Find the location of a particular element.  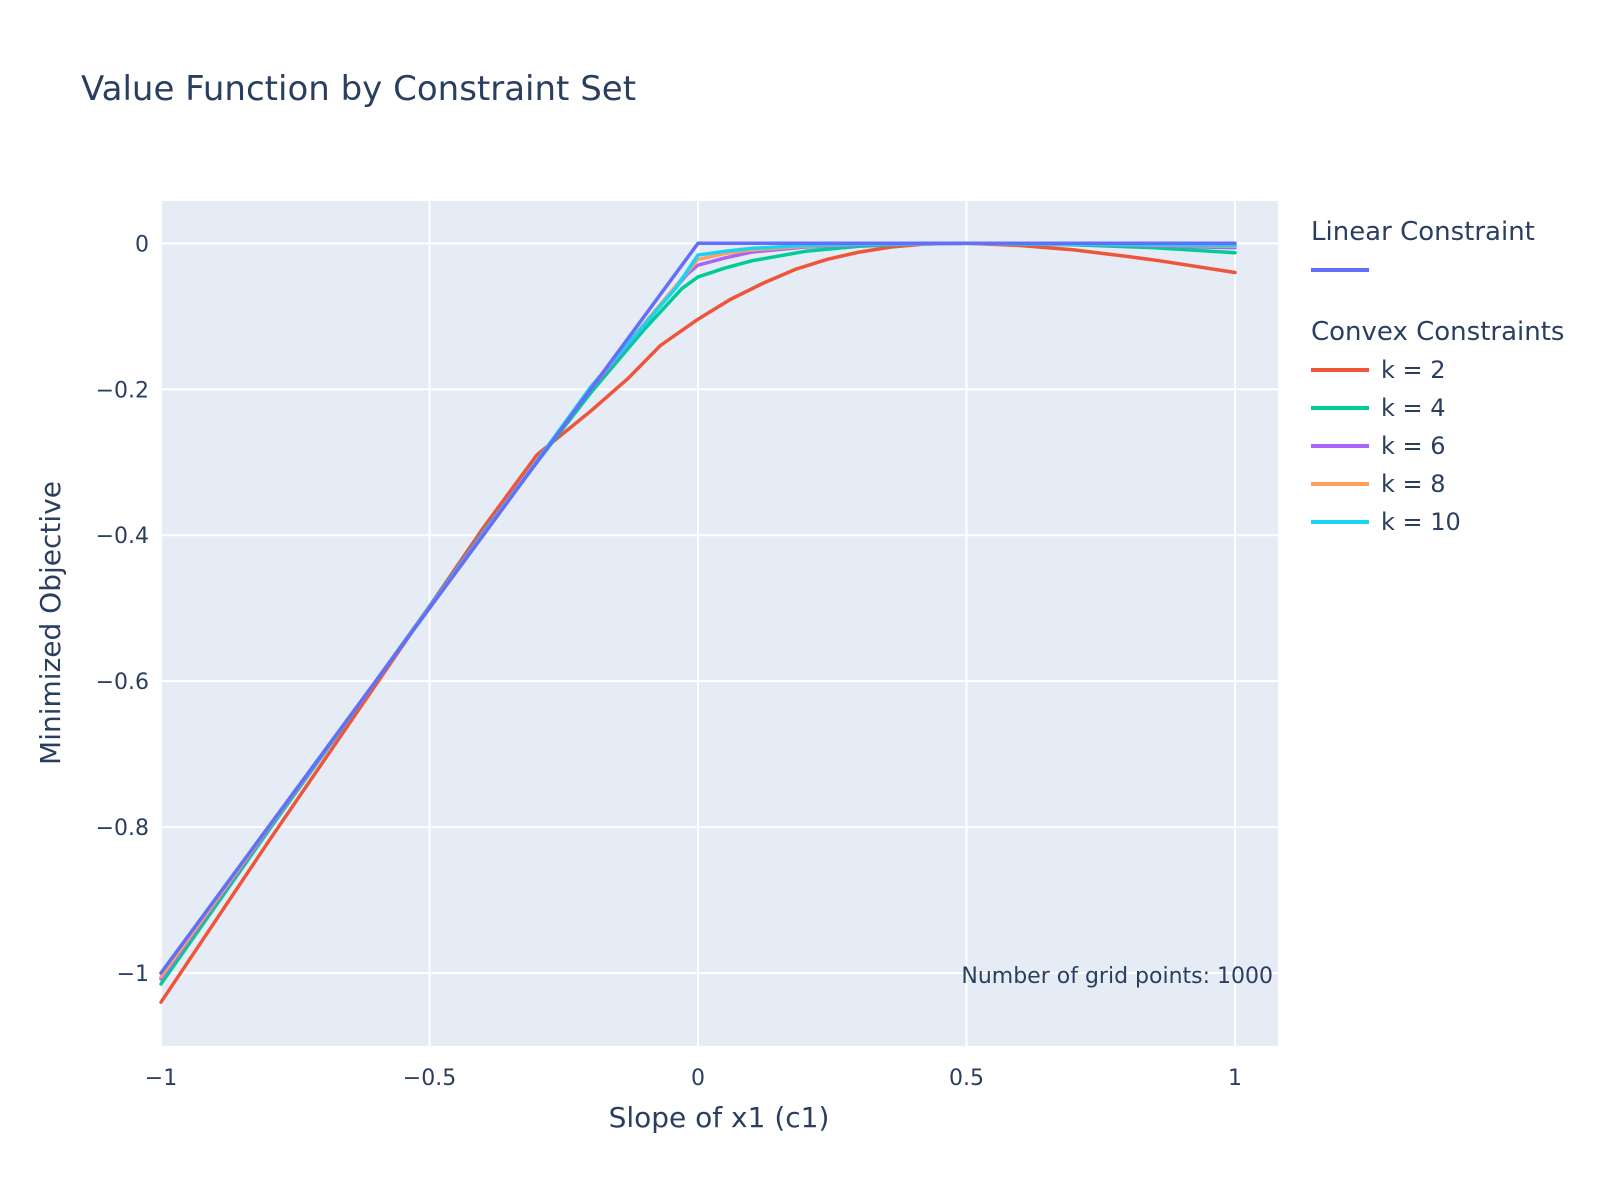

legend-label: k = 2 is located at coordinates (1413, 370).